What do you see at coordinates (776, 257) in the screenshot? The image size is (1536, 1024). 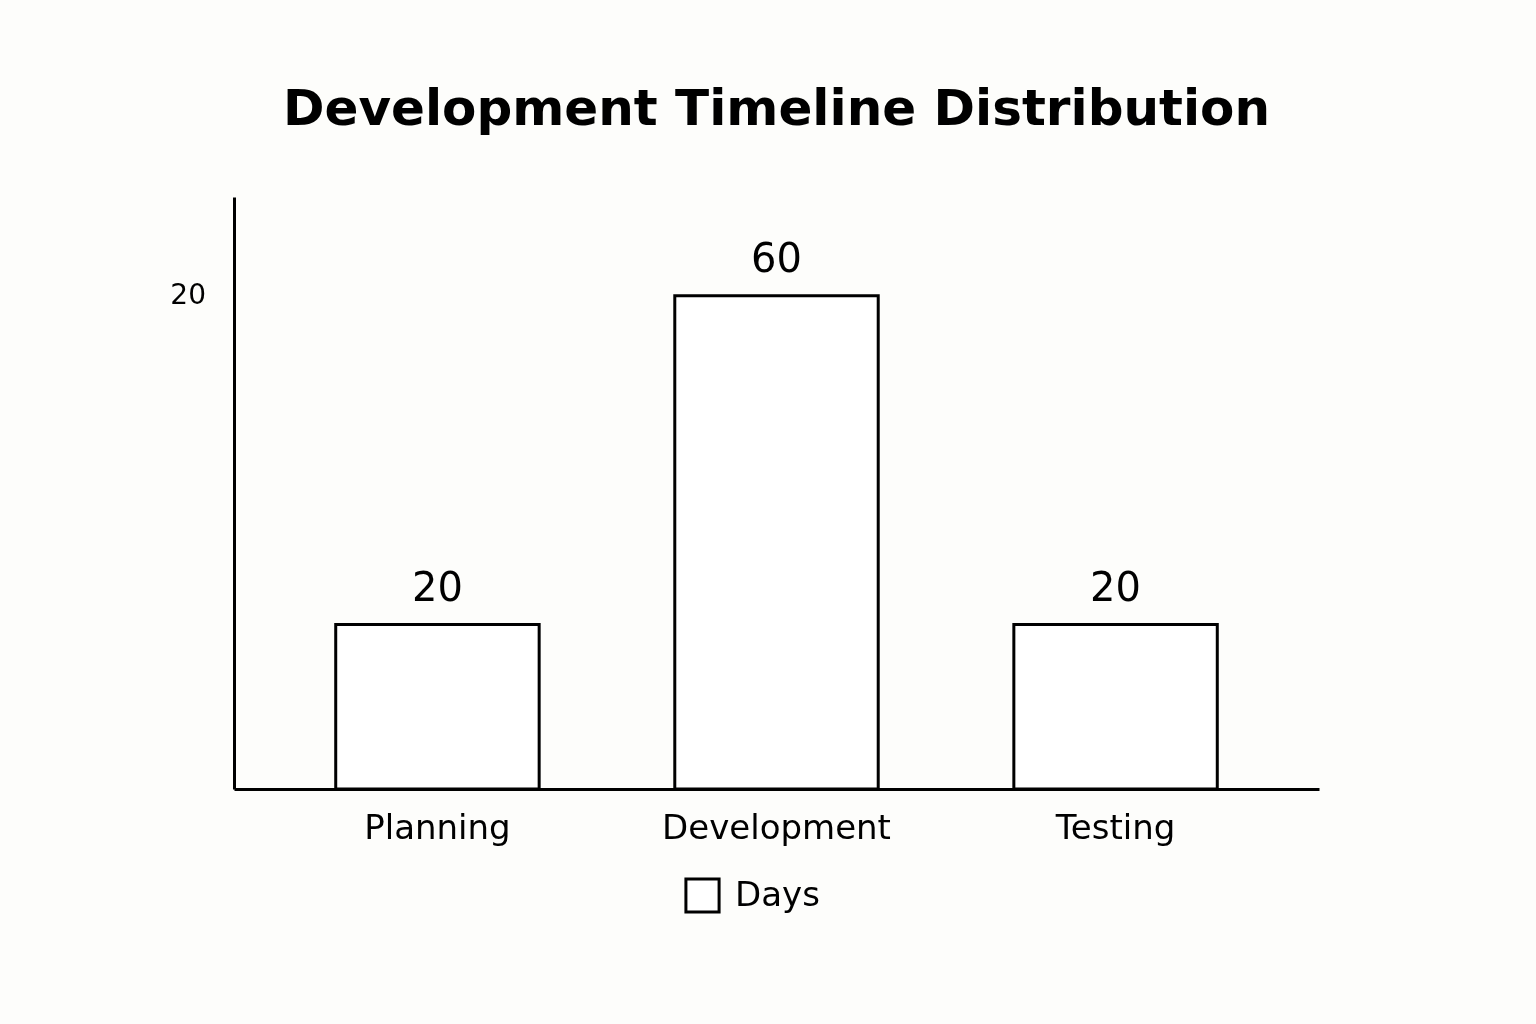 I see `data-label: 60` at bounding box center [776, 257].